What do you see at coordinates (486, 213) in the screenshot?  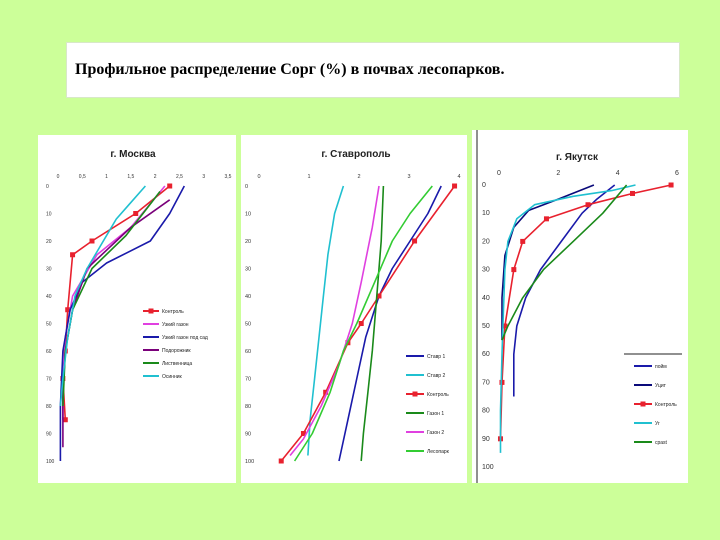 I see `y-tick-label: 10` at bounding box center [486, 213].